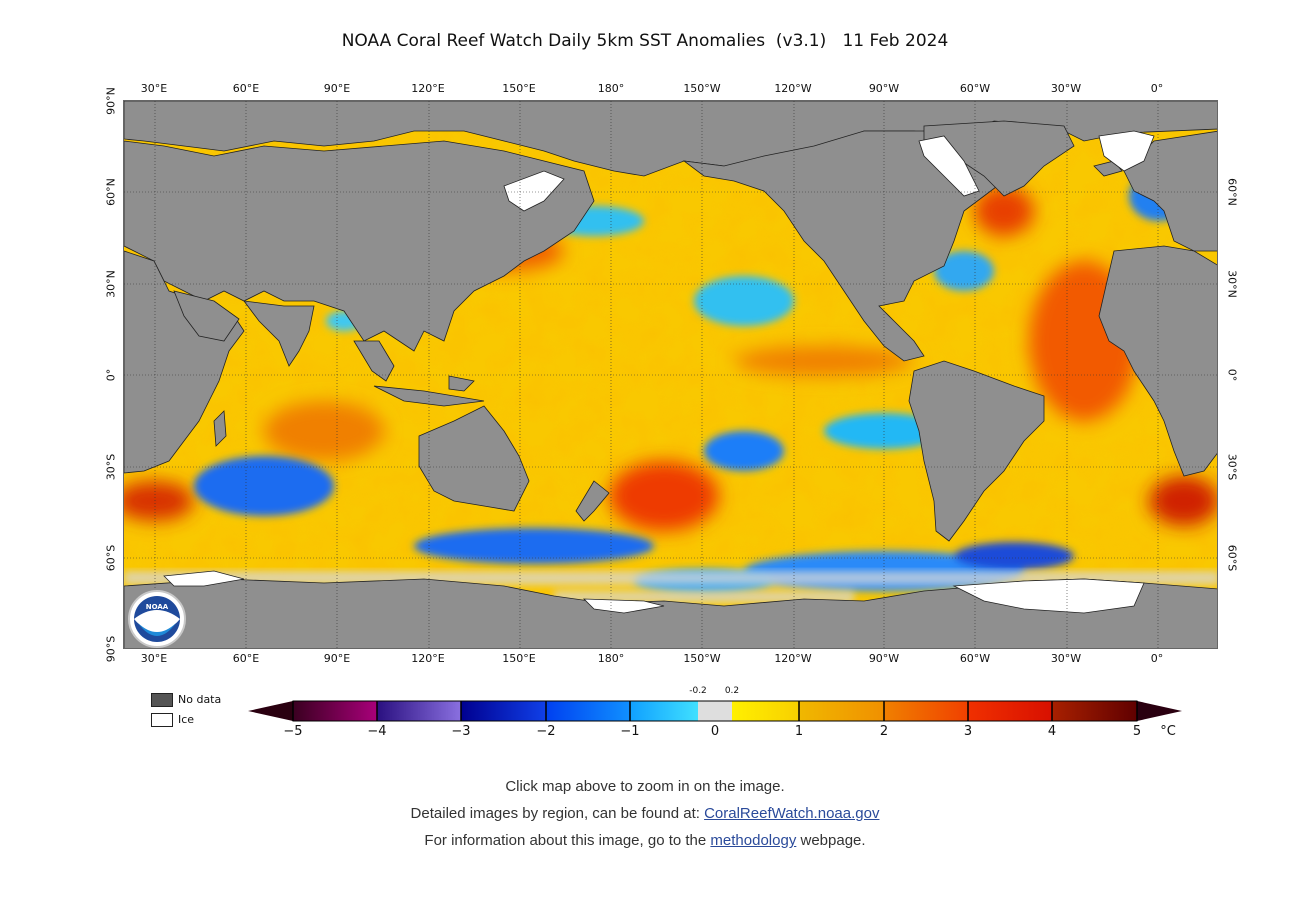  What do you see at coordinates (200, 699) in the screenshot?
I see `no-data-label: No data` at bounding box center [200, 699].